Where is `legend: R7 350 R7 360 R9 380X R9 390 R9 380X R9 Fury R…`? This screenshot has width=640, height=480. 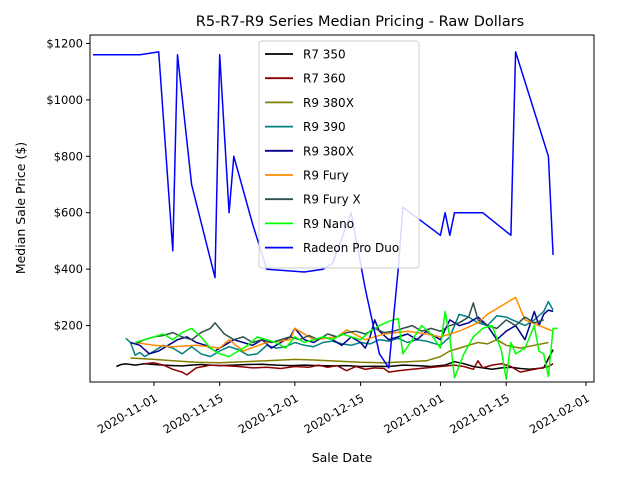 legend: R7 350 R7 360 R9 380X R9 390 R9 380X R9 Fury R… is located at coordinates (339, 154).